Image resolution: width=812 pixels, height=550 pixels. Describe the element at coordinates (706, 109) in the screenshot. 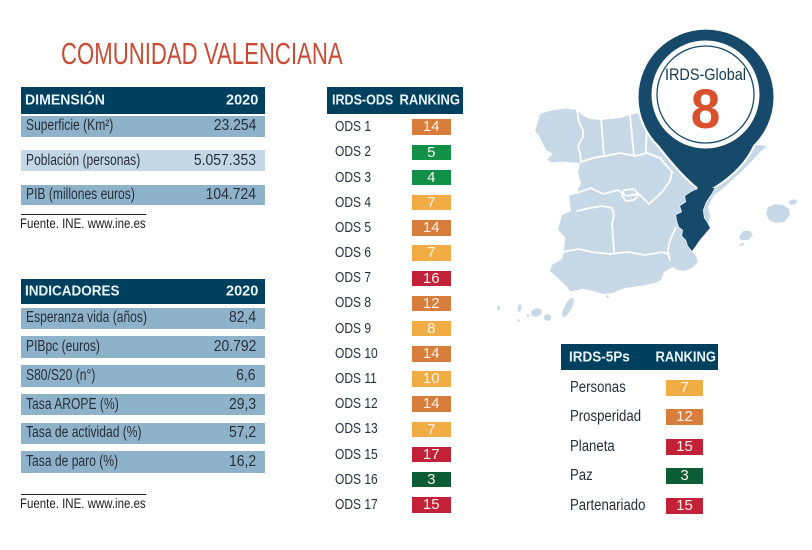

I see `svg-text: 8` at that location.